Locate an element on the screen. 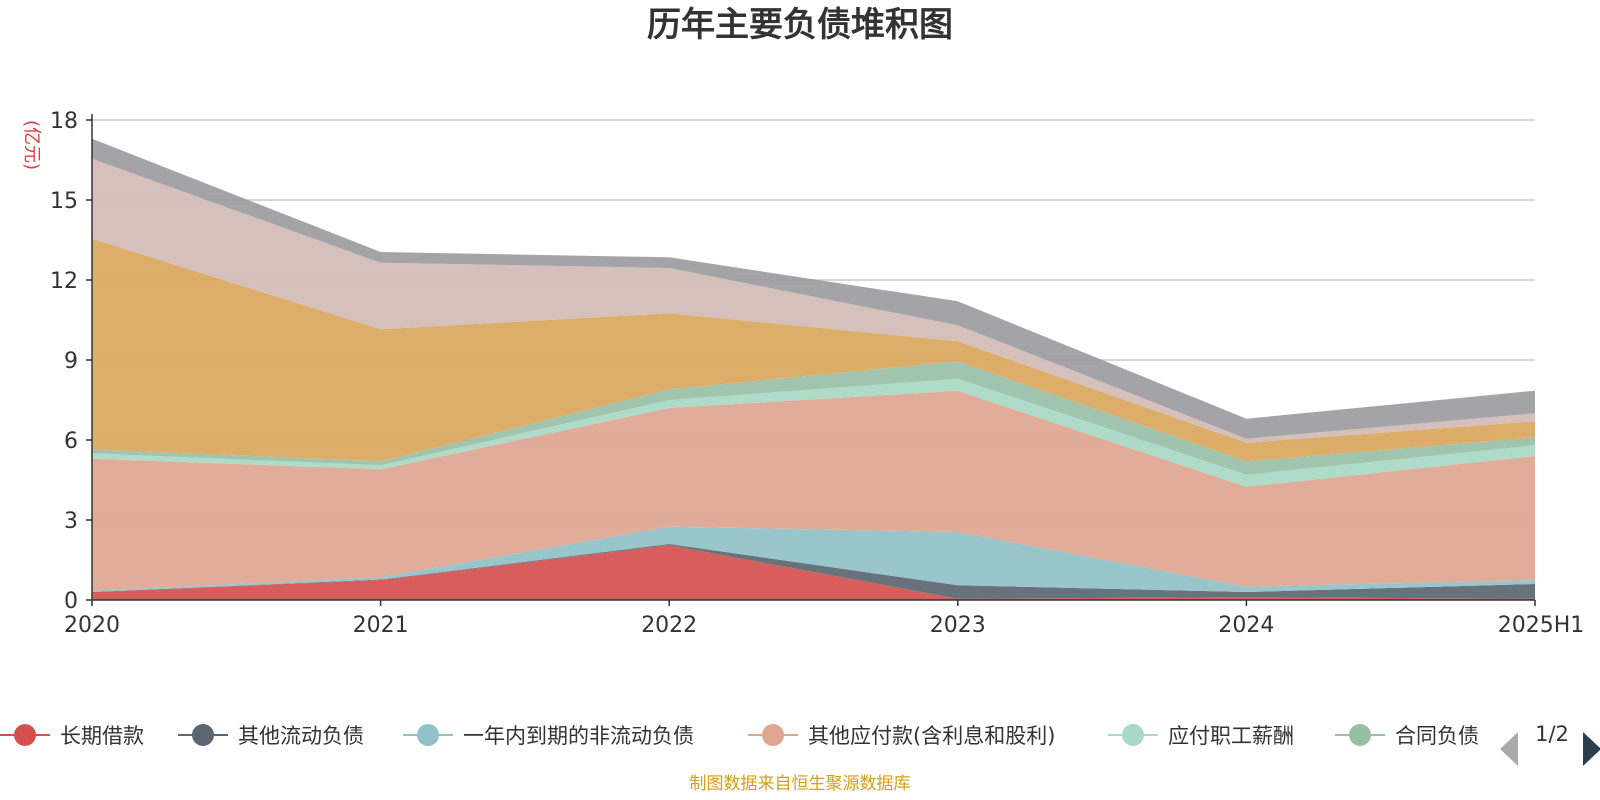 This screenshot has height=800, width=1600. legend-label: 应付职工薪酬 is located at coordinates (1231, 736).